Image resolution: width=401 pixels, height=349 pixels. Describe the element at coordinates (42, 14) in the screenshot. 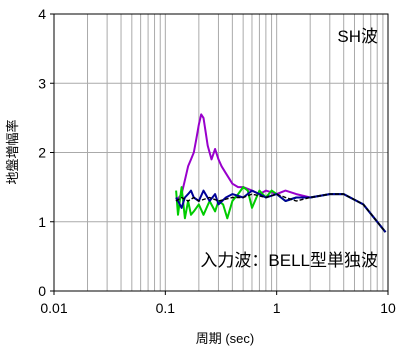

I see `y-tick-label: 4` at that location.